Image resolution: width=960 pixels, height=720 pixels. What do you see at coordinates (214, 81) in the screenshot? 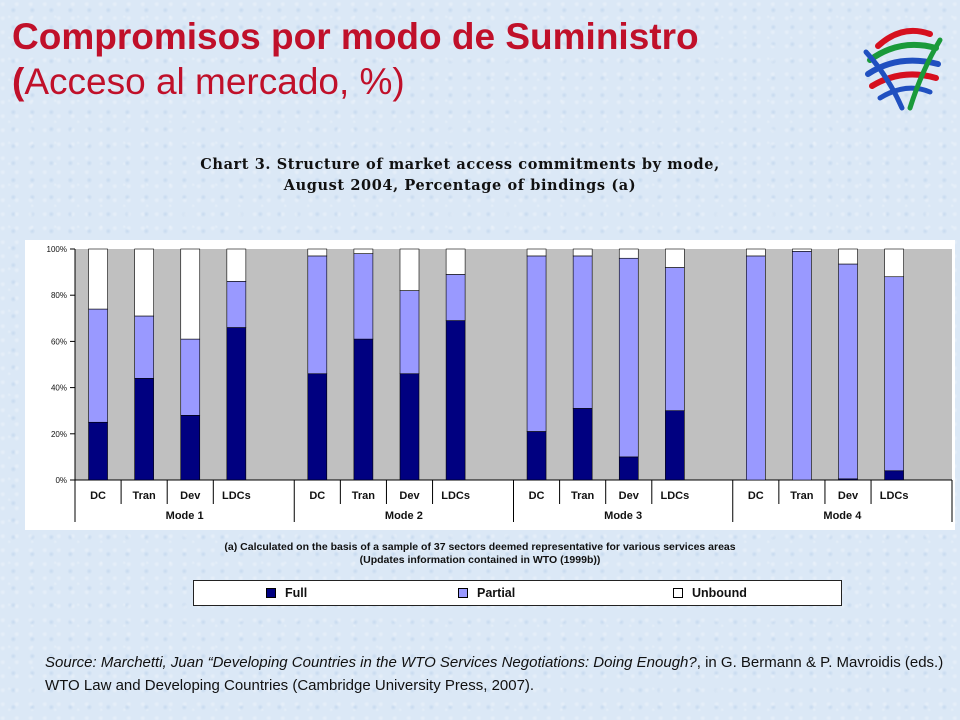
I see `slide-title-rest: Acceso al mercado, %)` at bounding box center [214, 81].